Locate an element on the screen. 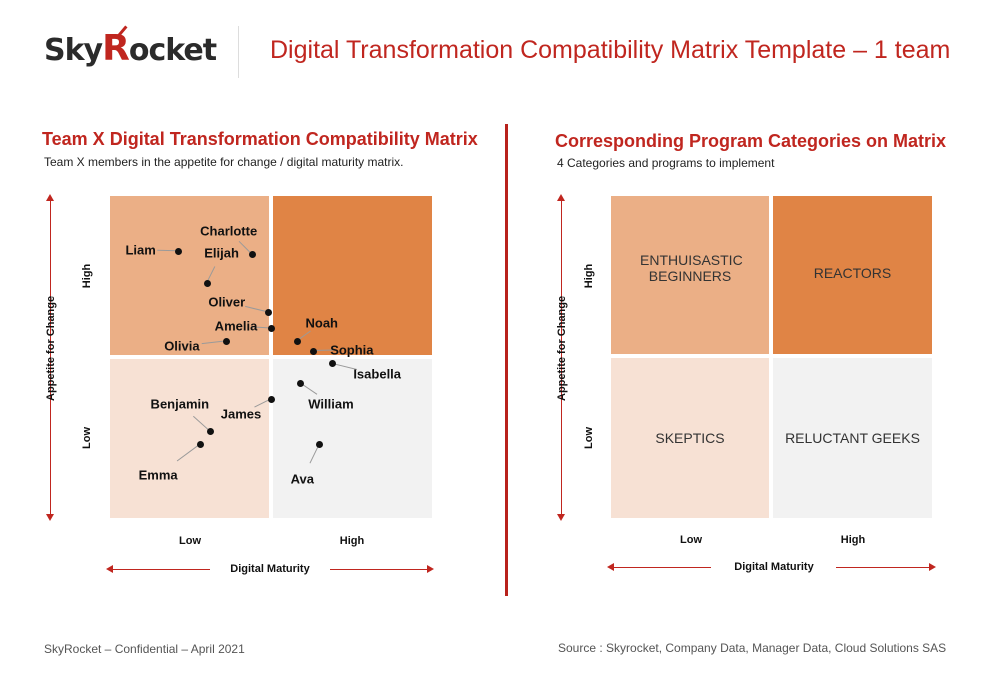 This screenshot has height=681, width=984. right-panel-subtitle: 4 Categories and programs to implement is located at coordinates (666, 163).